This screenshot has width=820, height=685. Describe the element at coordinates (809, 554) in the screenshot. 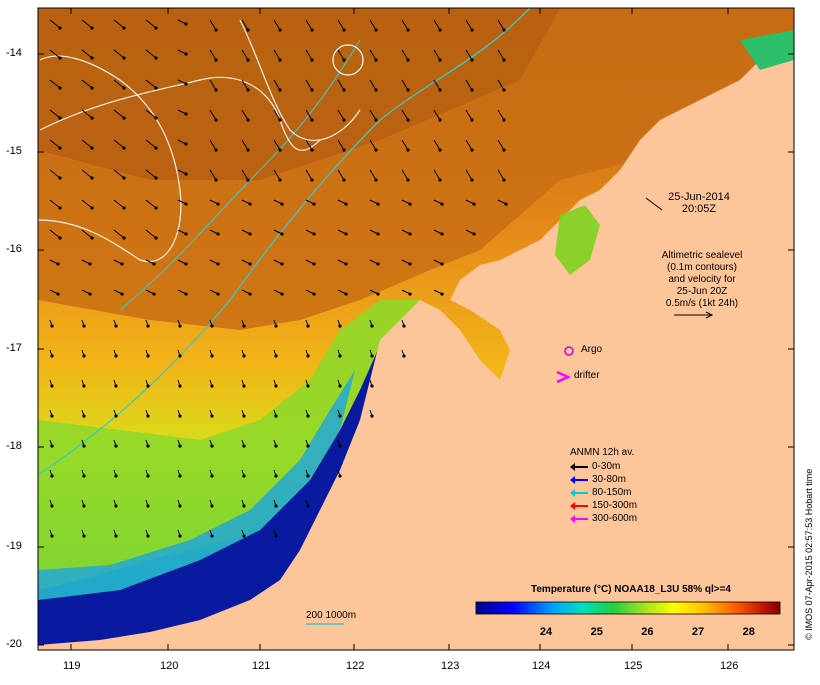

I see `credit-text: © IMOS 07-Apr-2015 02:57:53 Hobart time` at that location.